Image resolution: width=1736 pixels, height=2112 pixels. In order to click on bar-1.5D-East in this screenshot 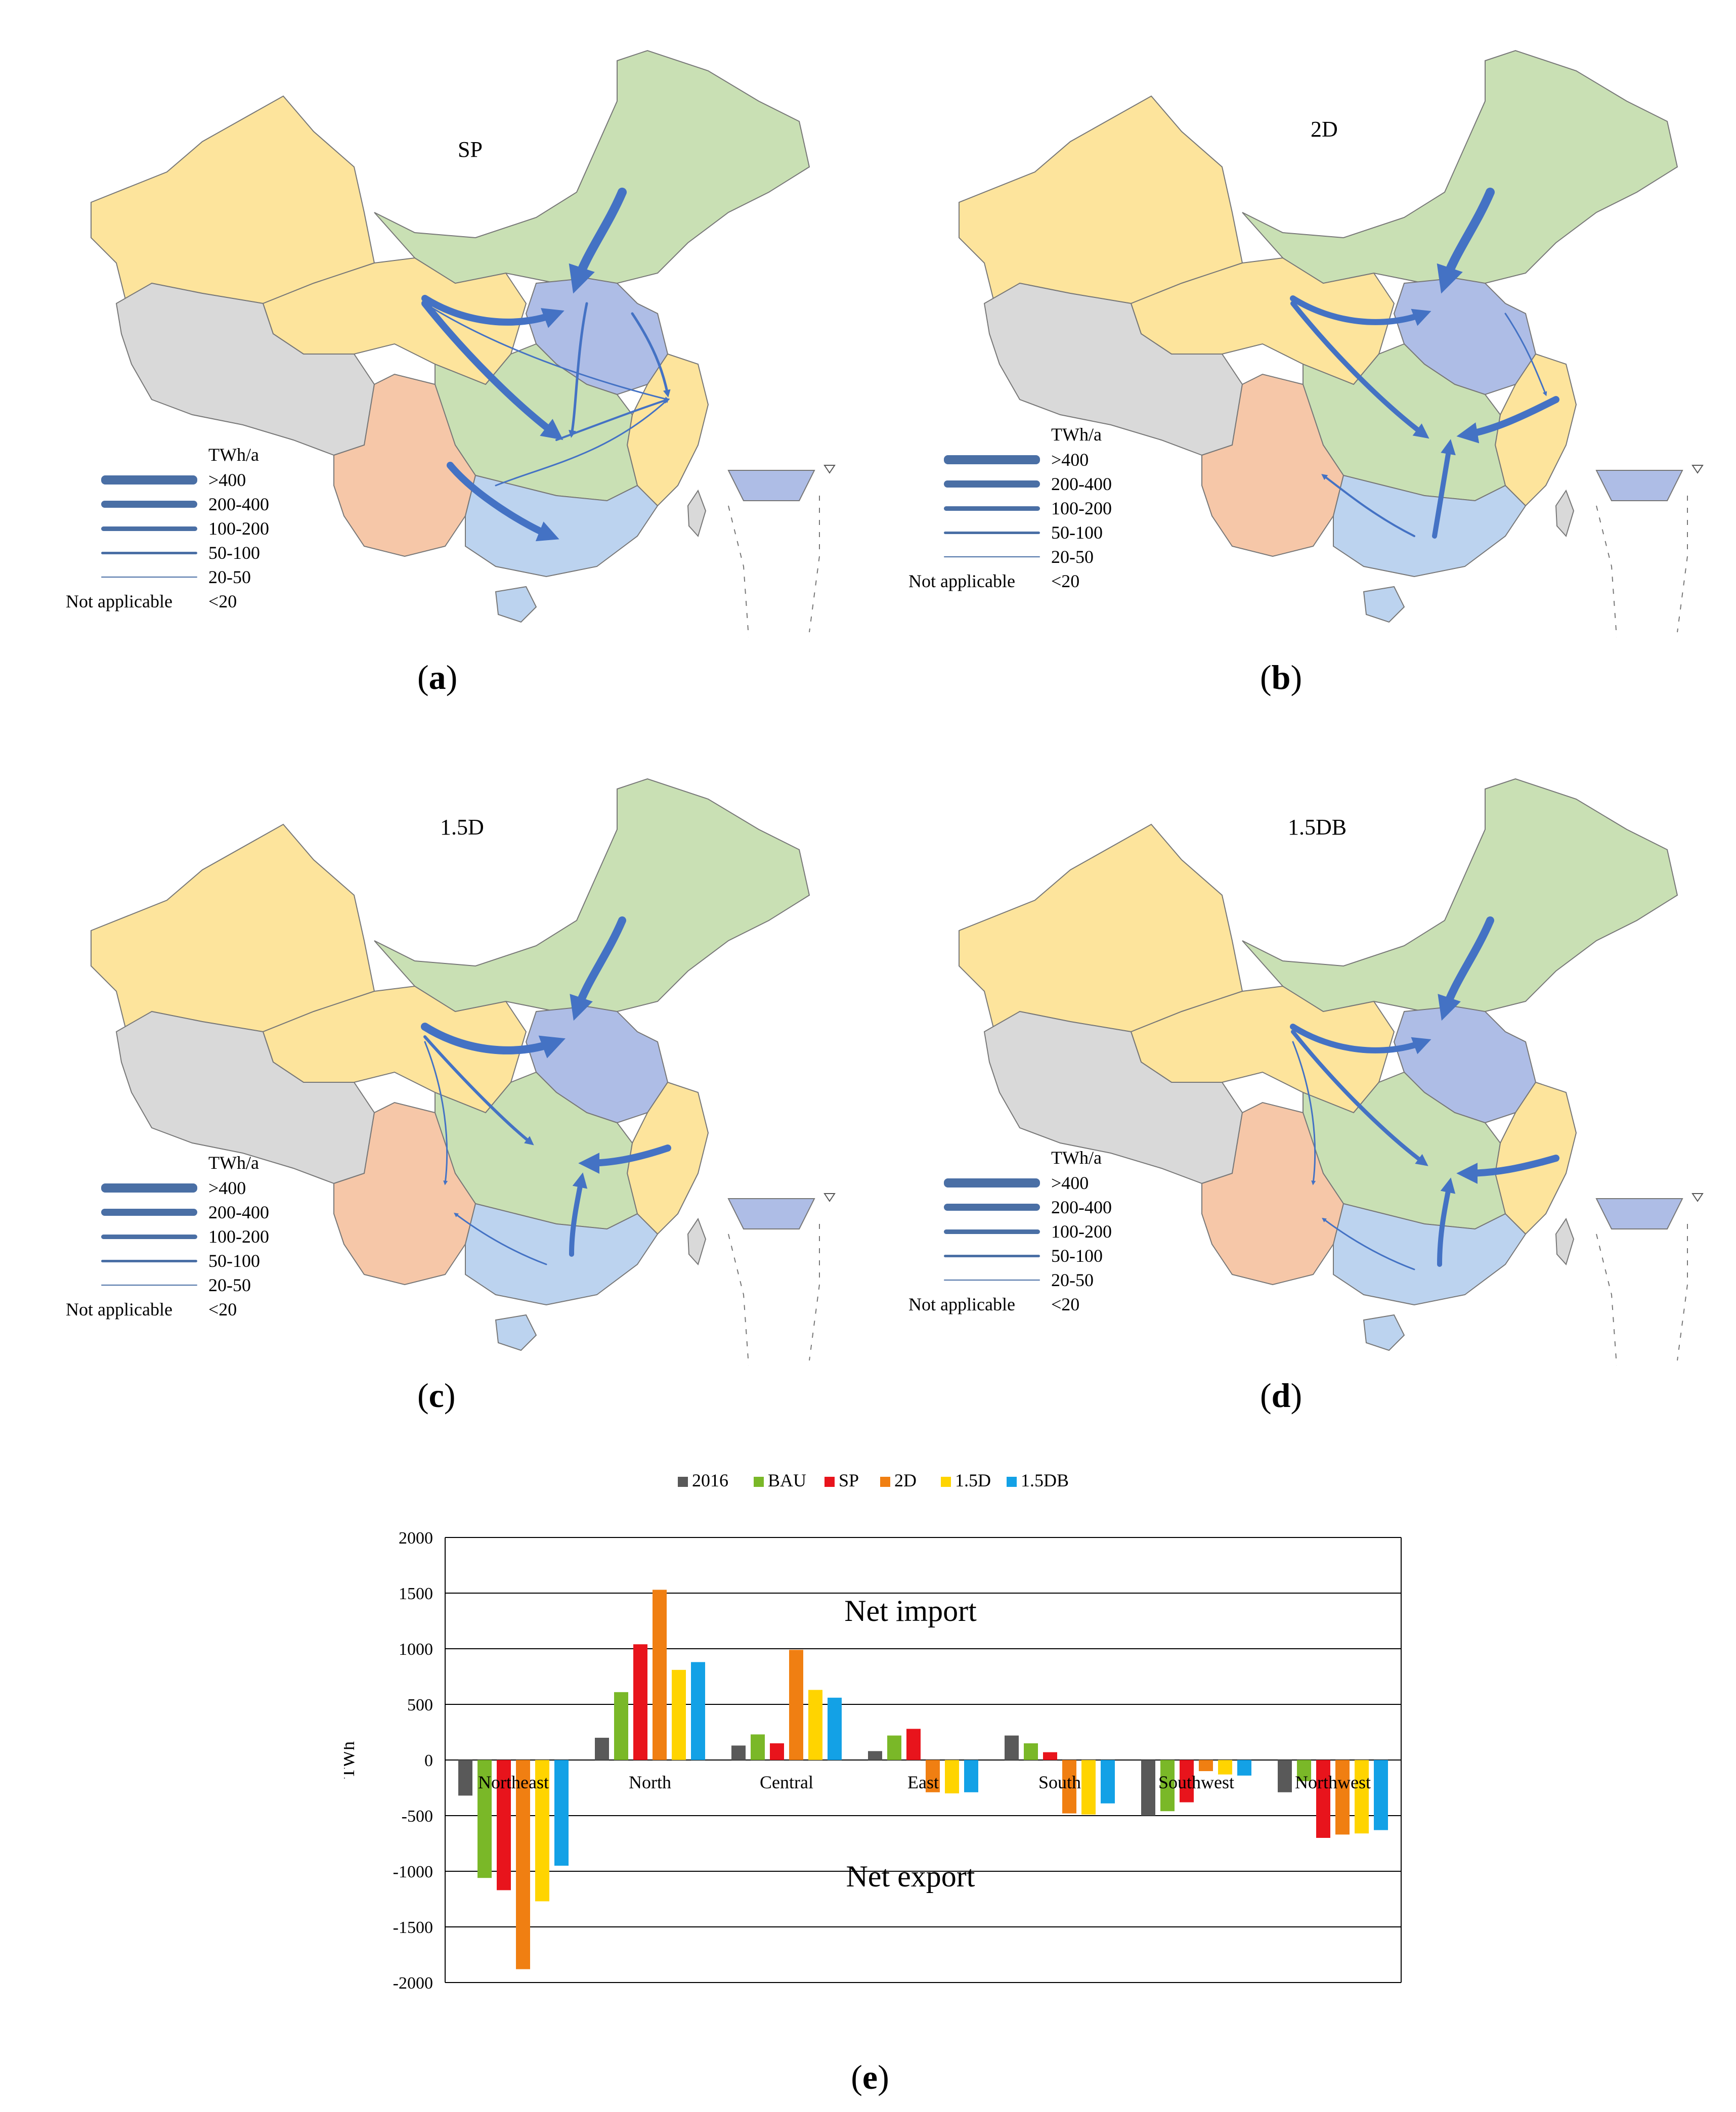, I will do `click(952, 1777)`.